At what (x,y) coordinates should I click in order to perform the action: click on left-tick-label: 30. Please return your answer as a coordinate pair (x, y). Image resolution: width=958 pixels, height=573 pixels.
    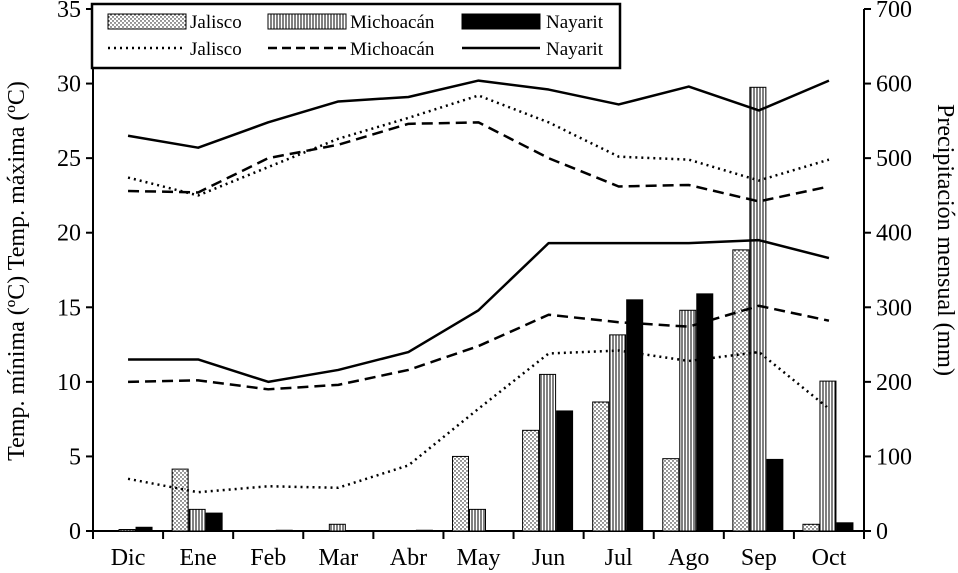
    Looking at the image, I should click on (69, 85).